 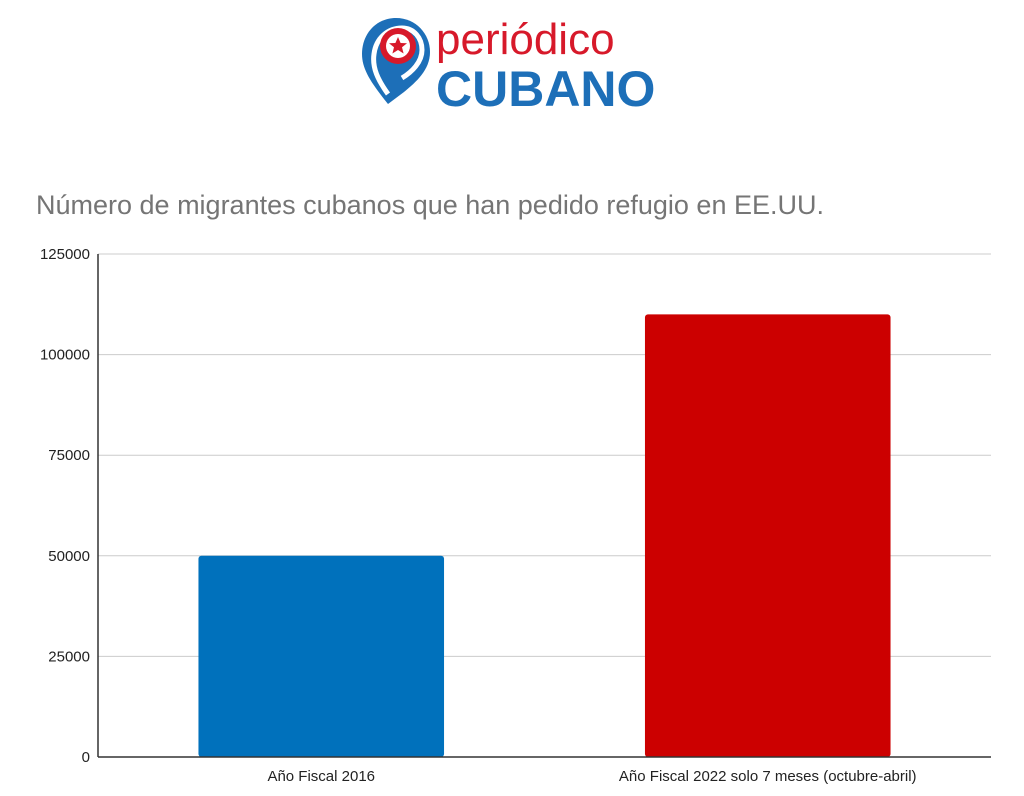 What do you see at coordinates (65, 254) in the screenshot?
I see `y-tick-label: 125000` at bounding box center [65, 254].